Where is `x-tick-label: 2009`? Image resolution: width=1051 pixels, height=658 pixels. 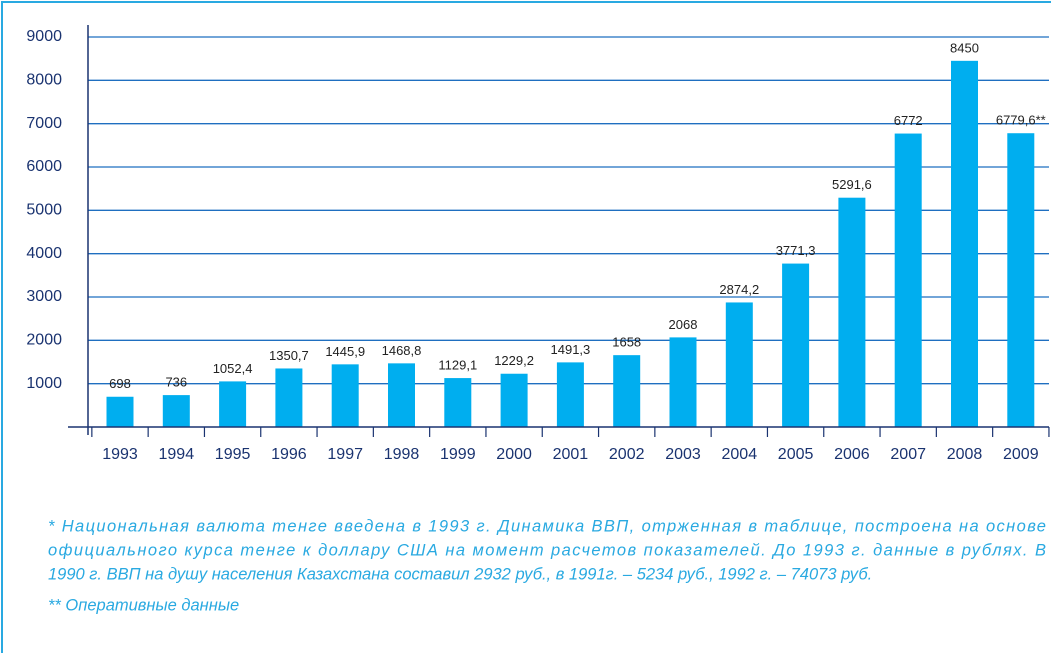
x-tick-label: 2009 is located at coordinates (1021, 454).